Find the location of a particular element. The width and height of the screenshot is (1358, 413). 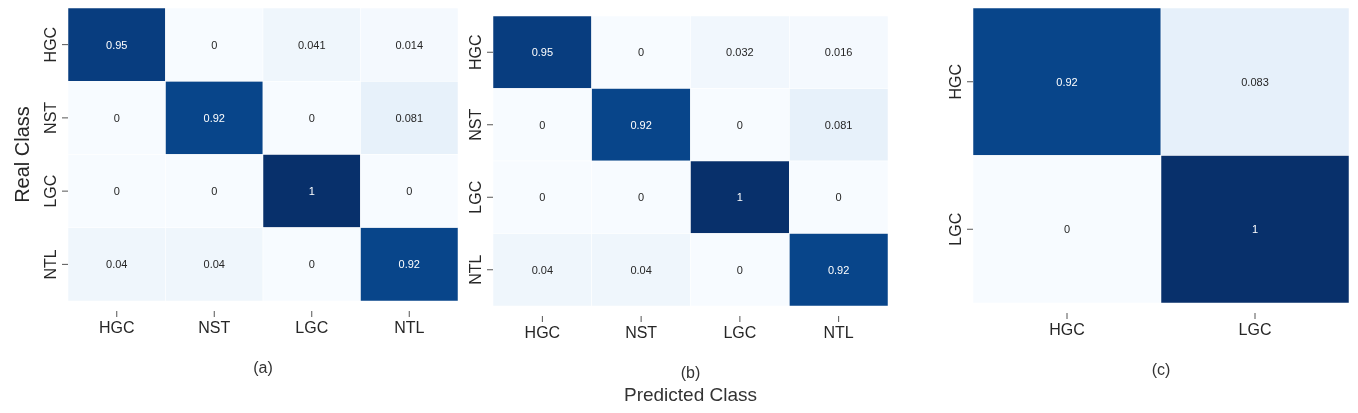

data-label: 0.083 is located at coordinates (1255, 81).